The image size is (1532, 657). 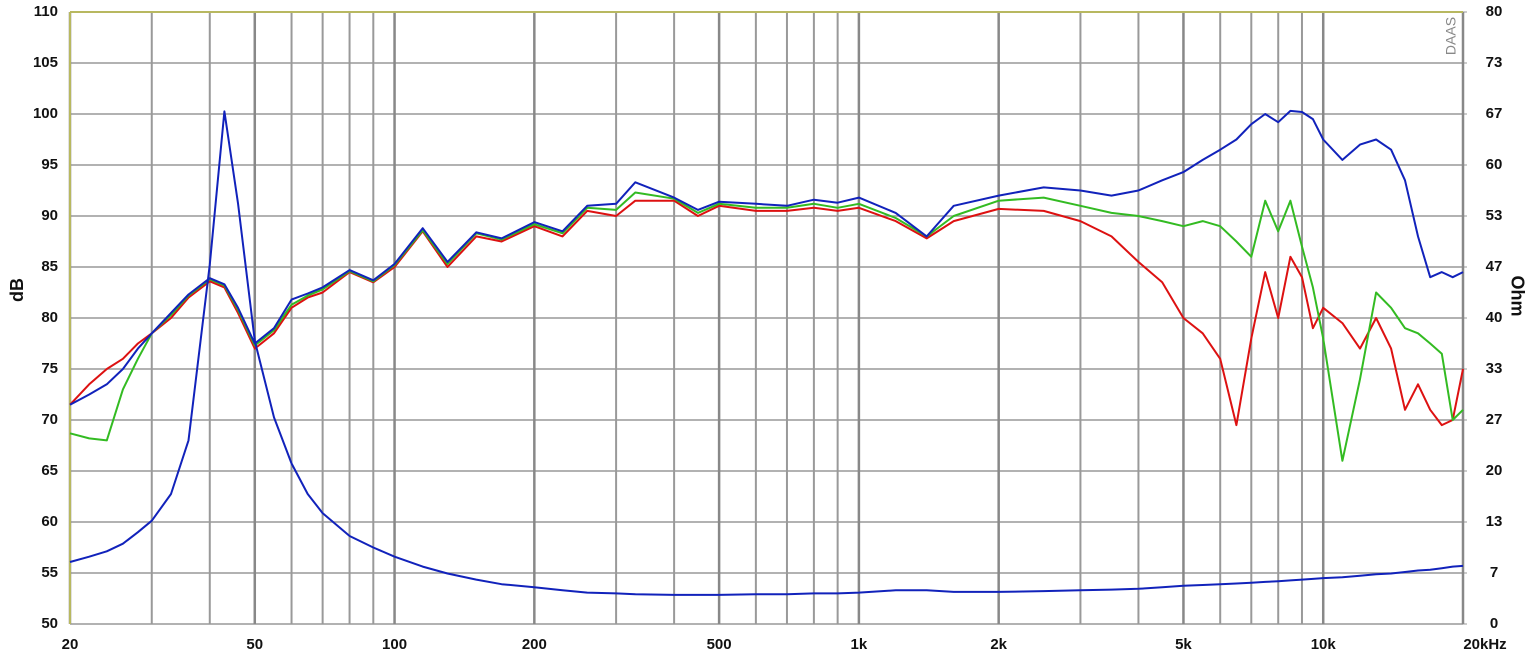 I want to click on x-tick-label: 20, so click(x=70, y=644).